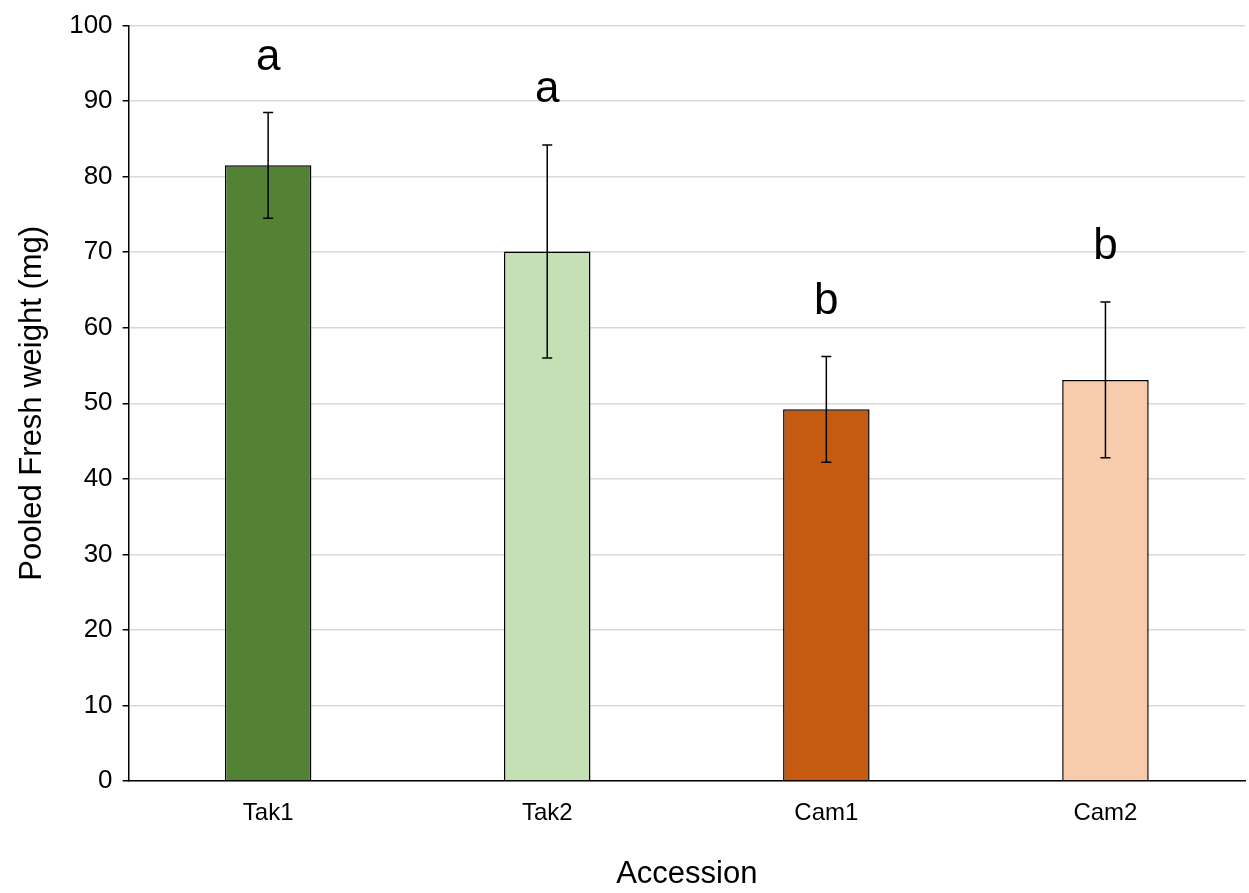 The image size is (1249, 893). I want to click on y-tick-label: 60, so click(98, 325).